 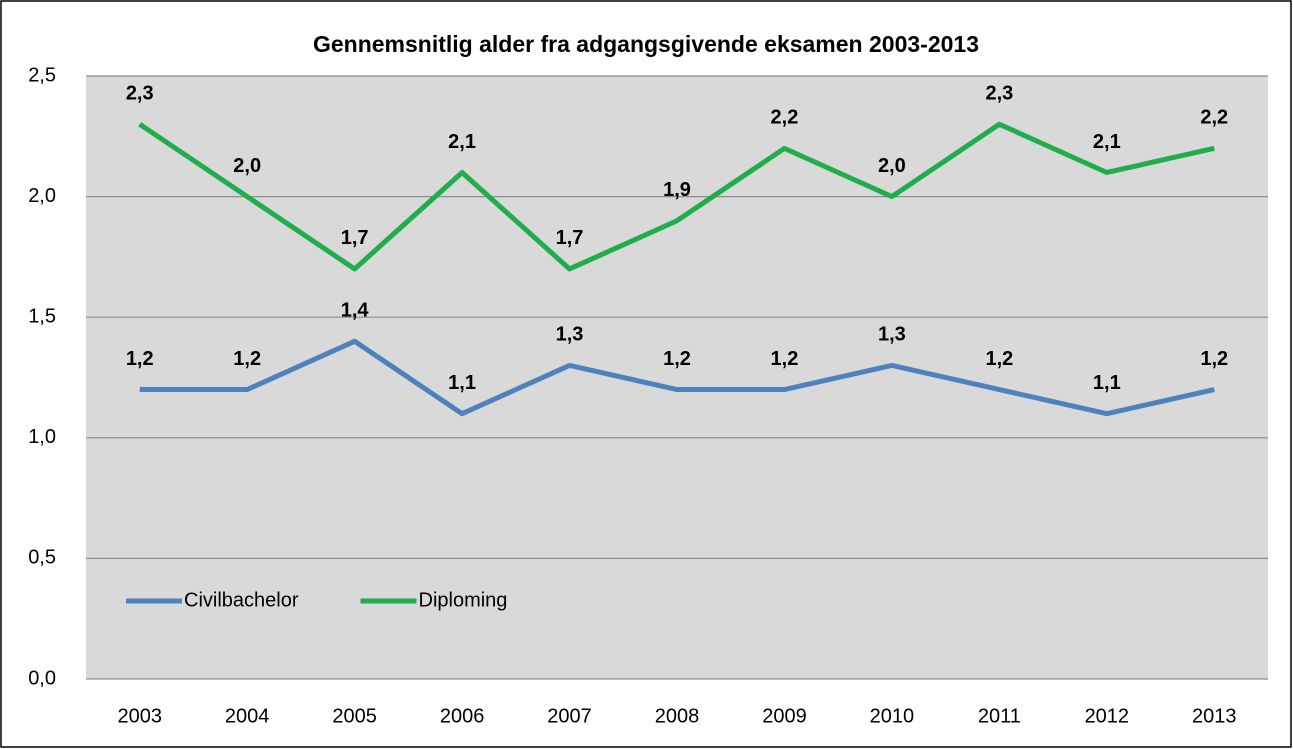 I want to click on data-label: 1,4, so click(x=355, y=311).